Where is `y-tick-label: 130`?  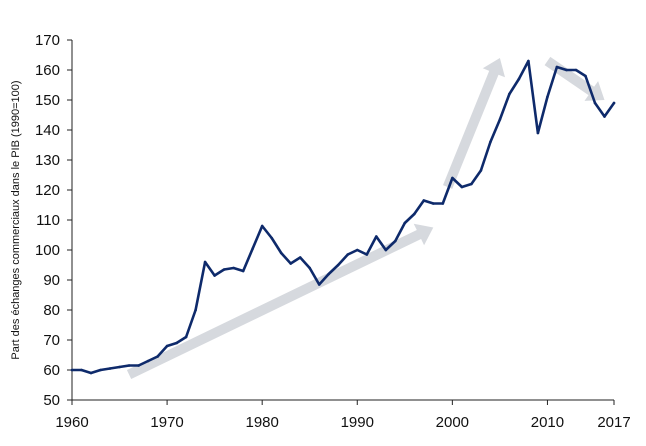 y-tick-label: 130 is located at coordinates (47, 160).